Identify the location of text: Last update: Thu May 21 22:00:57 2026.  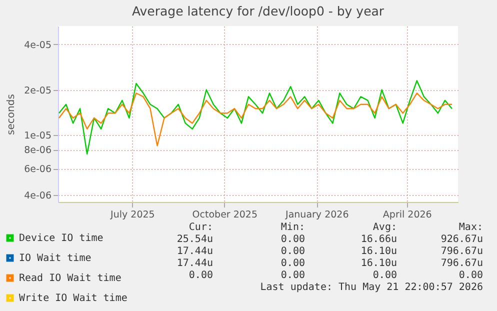
(371, 287).